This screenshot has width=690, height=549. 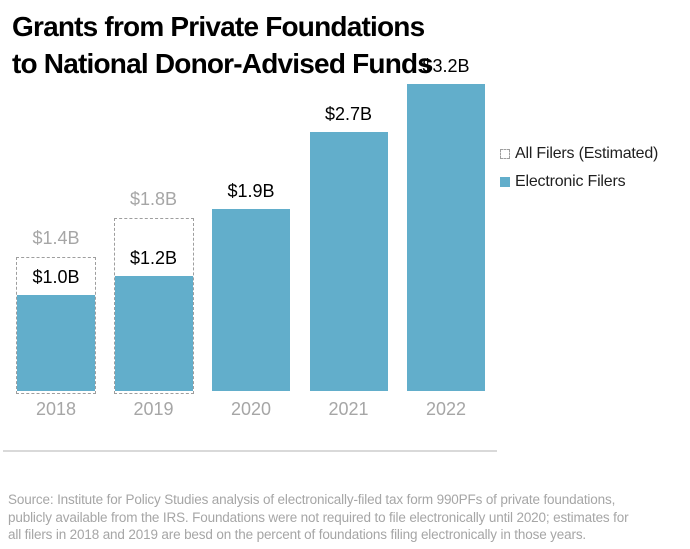 I want to click on year-label: 2018, so click(x=56, y=409).